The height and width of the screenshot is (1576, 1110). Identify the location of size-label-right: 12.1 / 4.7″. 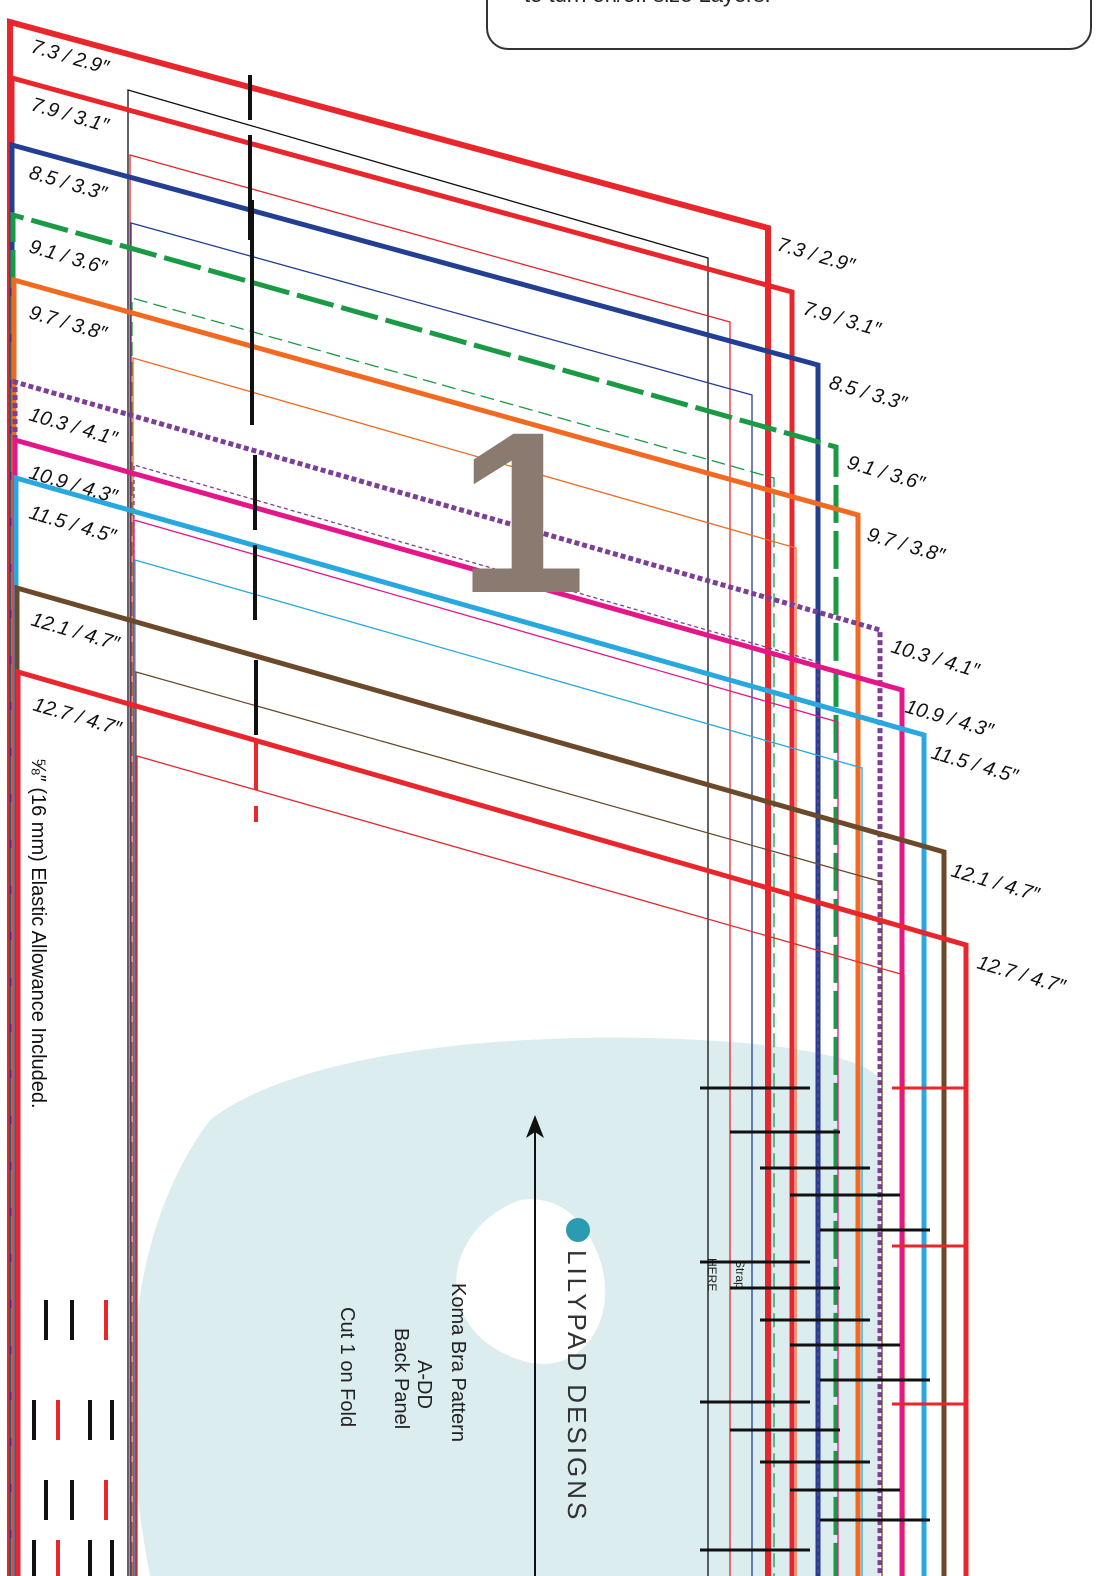
(996, 883).